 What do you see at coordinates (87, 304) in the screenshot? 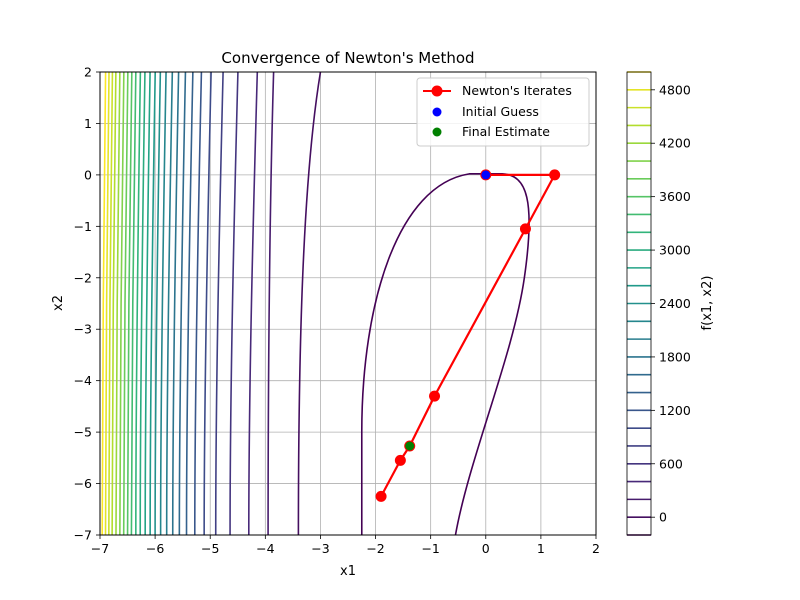
I see `y-axis: 2 1 0 −1 −2 −3 −4 −5 −6 −7` at bounding box center [87, 304].